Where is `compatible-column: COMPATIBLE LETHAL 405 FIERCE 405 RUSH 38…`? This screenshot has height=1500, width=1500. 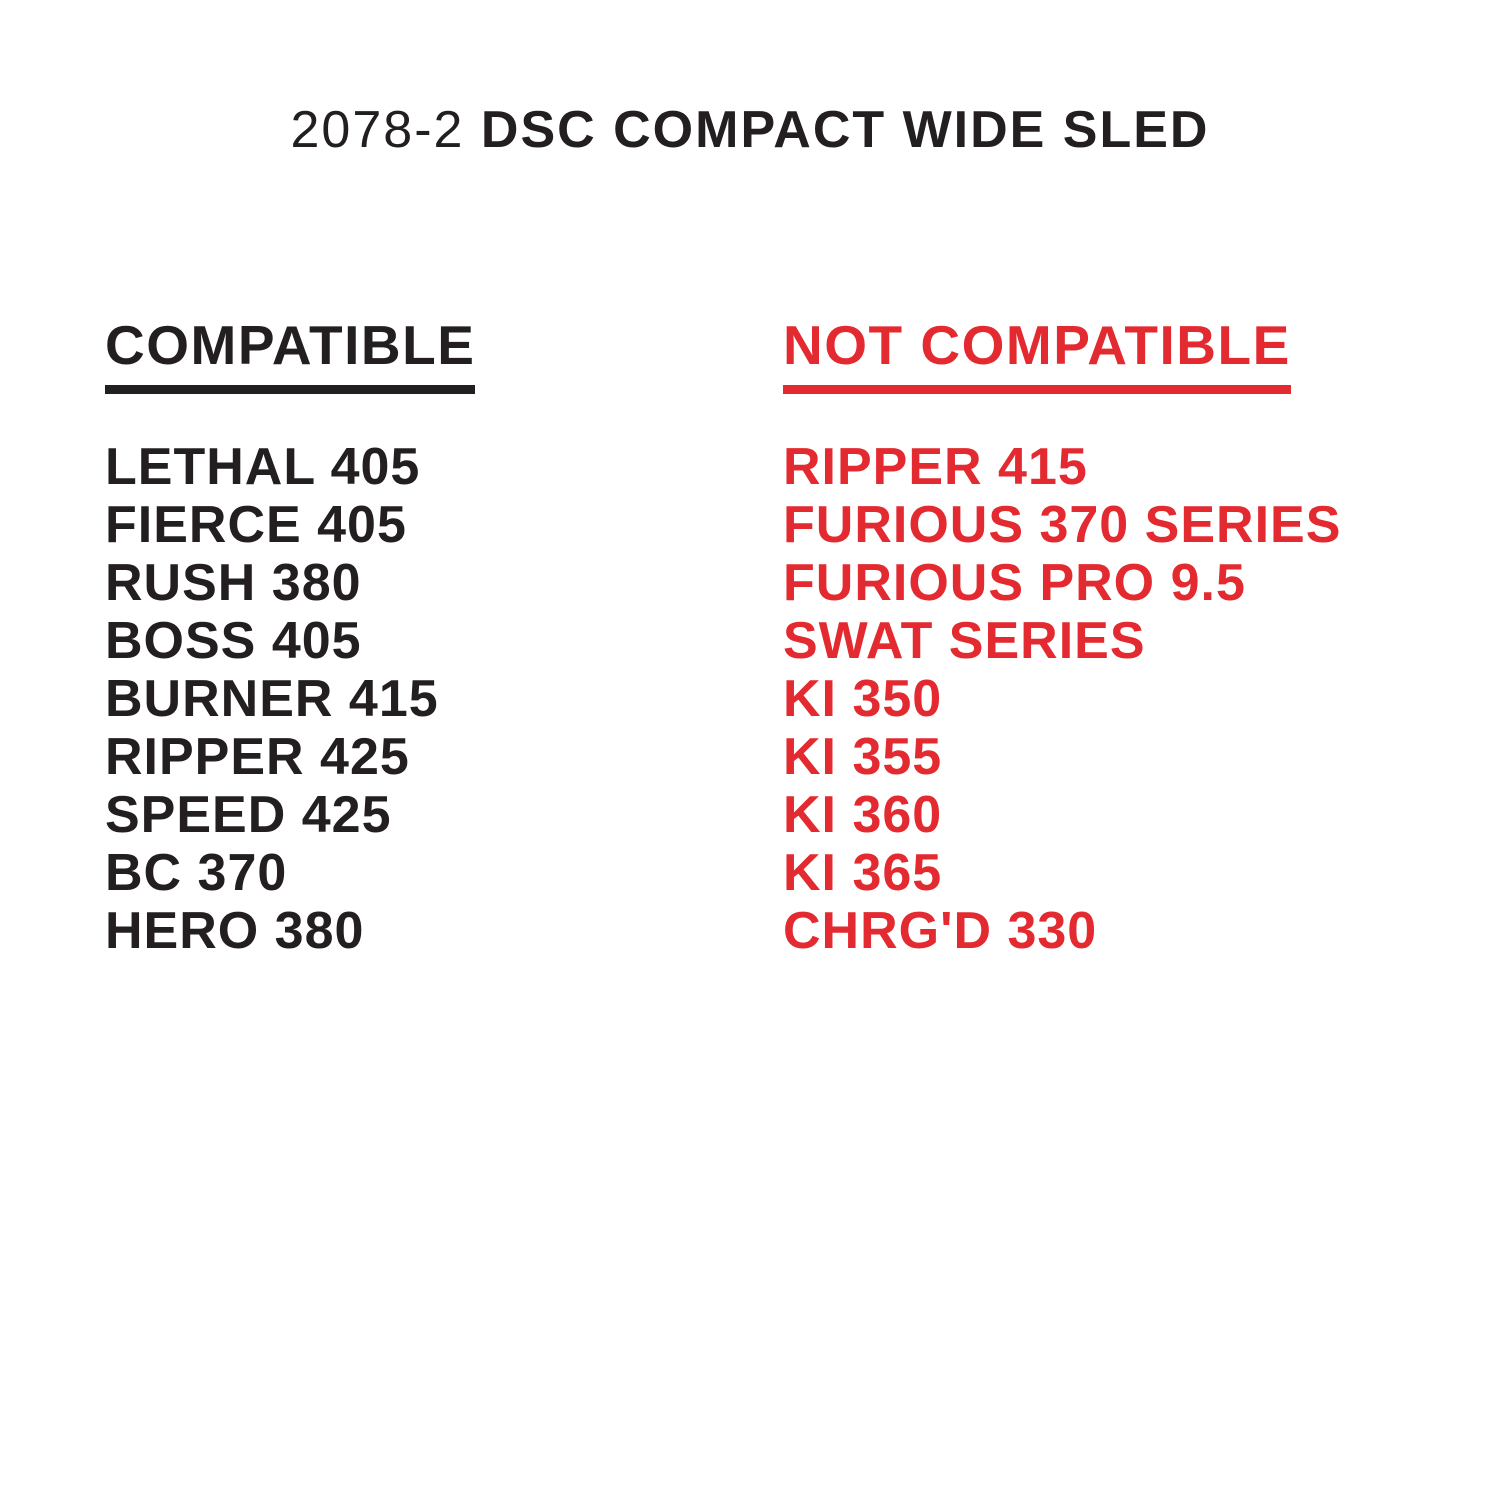 compatible-column: COMPATIBLE LETHAL 405 FIERCE 405 RUSH 38… is located at coordinates (290, 639).